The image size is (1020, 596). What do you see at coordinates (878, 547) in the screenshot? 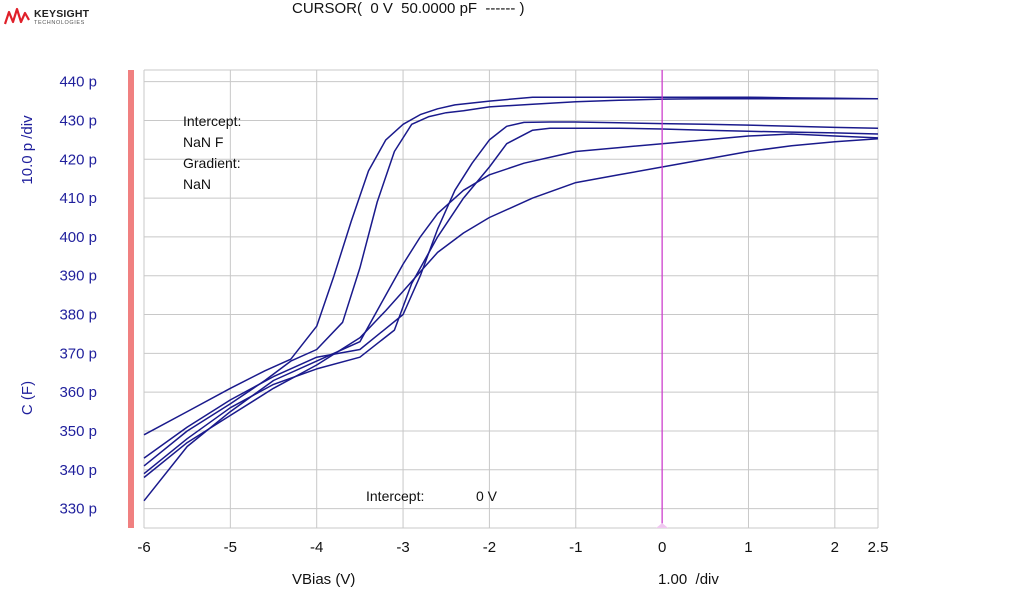
I see `x-tick-label: 2.5` at bounding box center [878, 547].